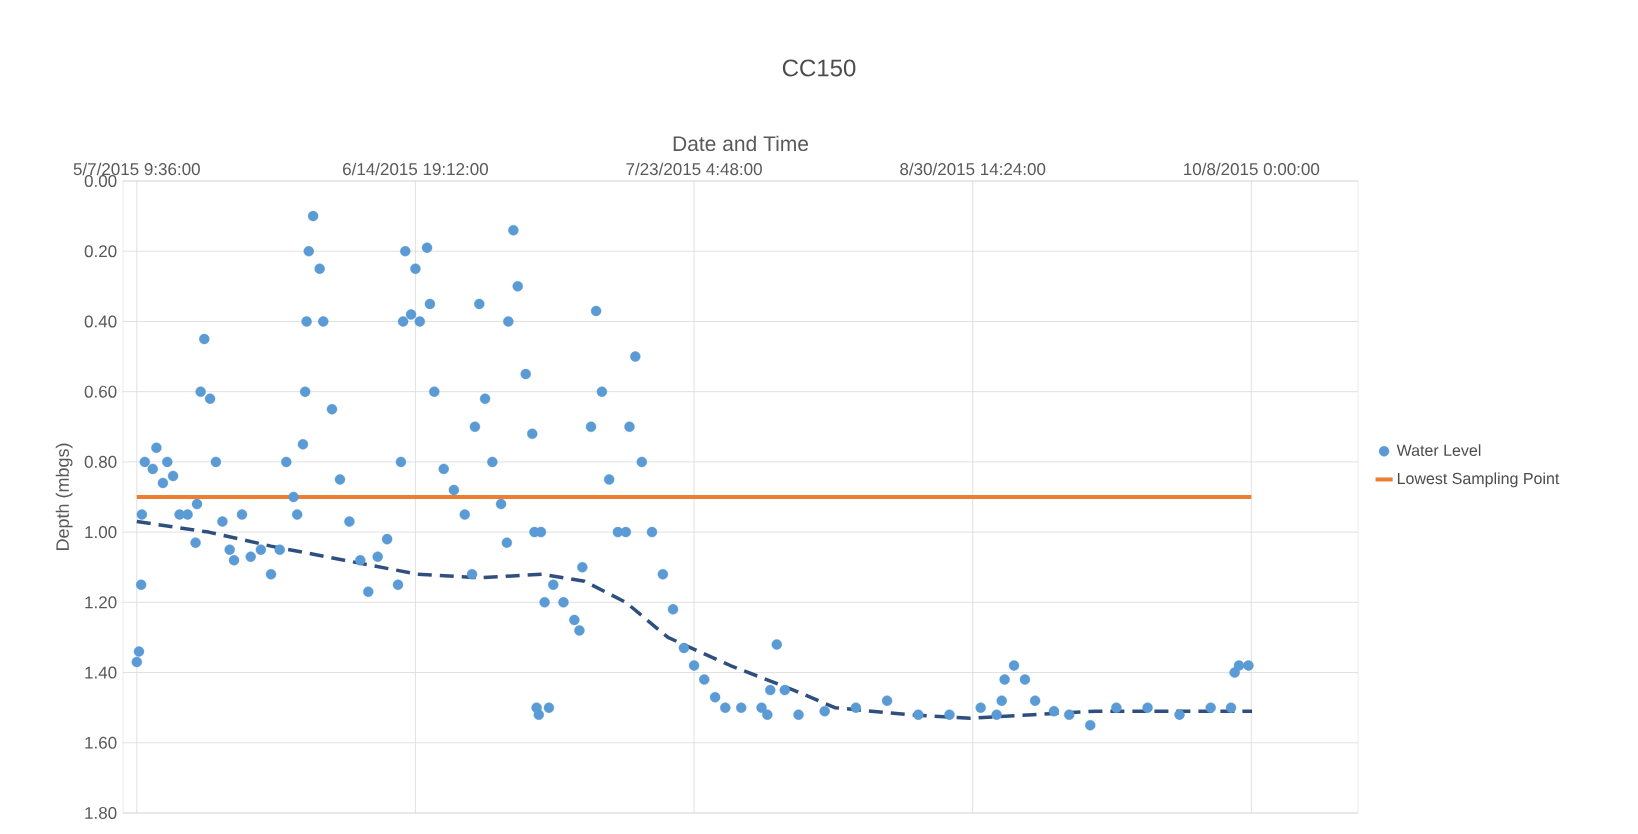 Image resolution: width=1638 pixels, height=834 pixels. Describe the element at coordinates (100, 251) in the screenshot. I see `y-tick-label: 0.20` at that location.